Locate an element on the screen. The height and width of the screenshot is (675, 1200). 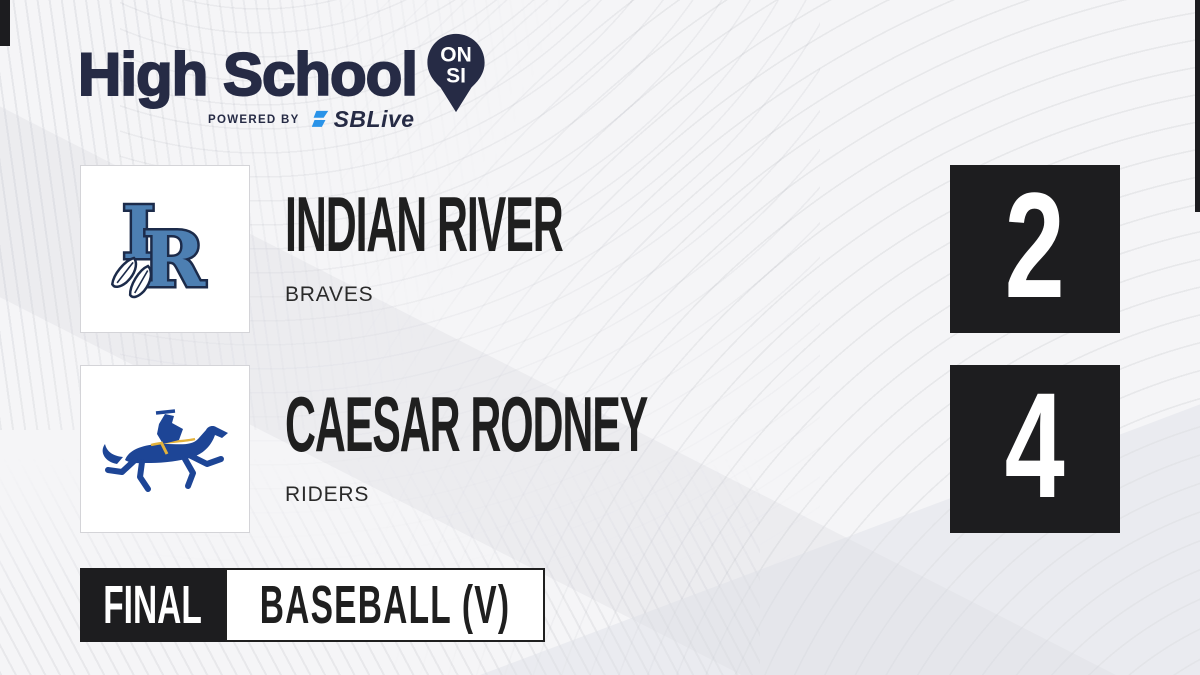
team-mascot: BRAVES is located at coordinates (329, 294).